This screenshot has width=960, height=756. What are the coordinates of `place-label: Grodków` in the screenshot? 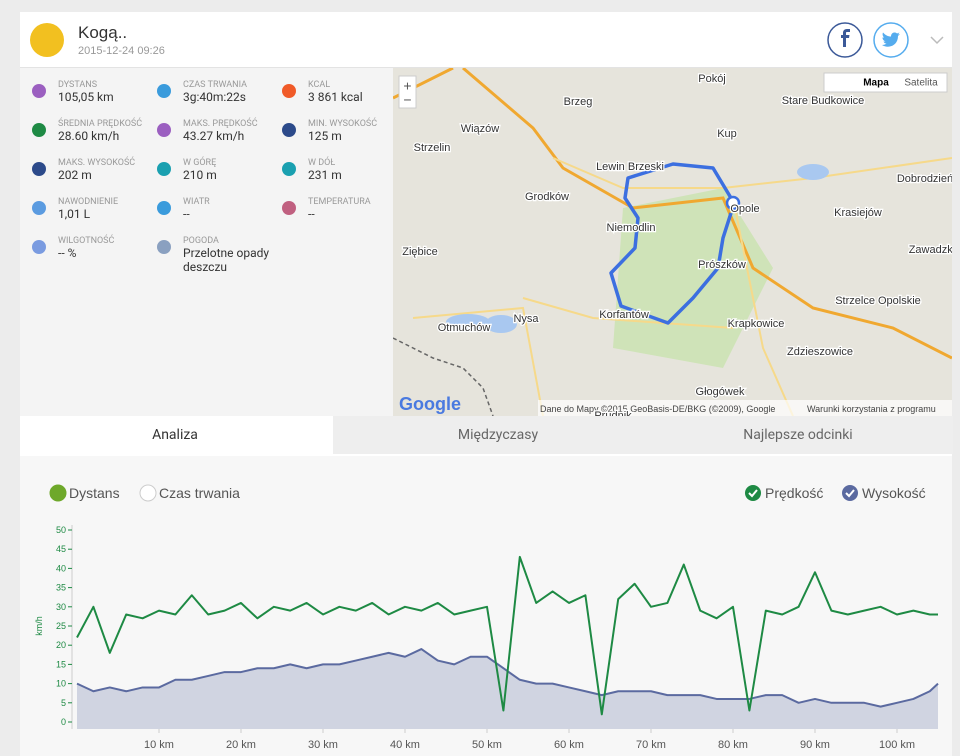 It's located at (547, 197).